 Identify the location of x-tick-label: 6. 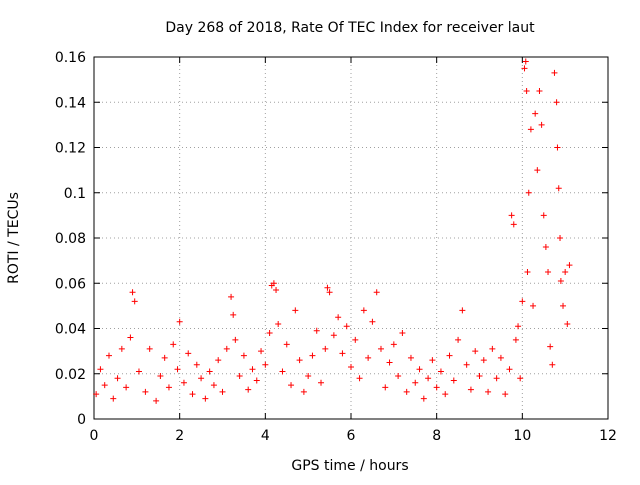
(351, 436).